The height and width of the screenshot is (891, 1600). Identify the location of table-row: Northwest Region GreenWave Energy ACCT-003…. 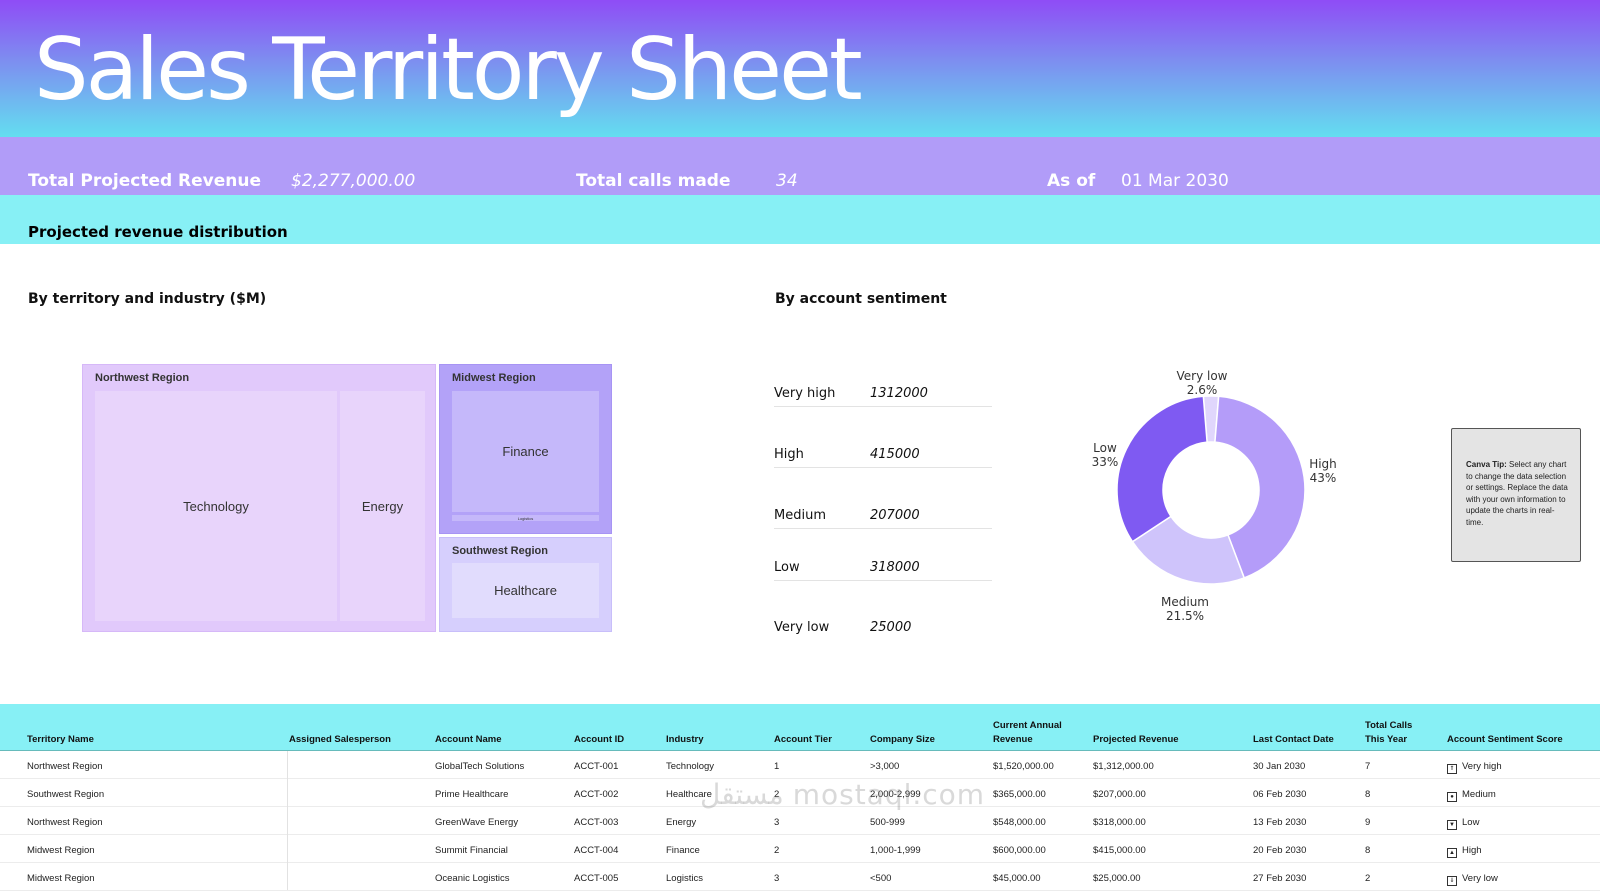
(800, 821).